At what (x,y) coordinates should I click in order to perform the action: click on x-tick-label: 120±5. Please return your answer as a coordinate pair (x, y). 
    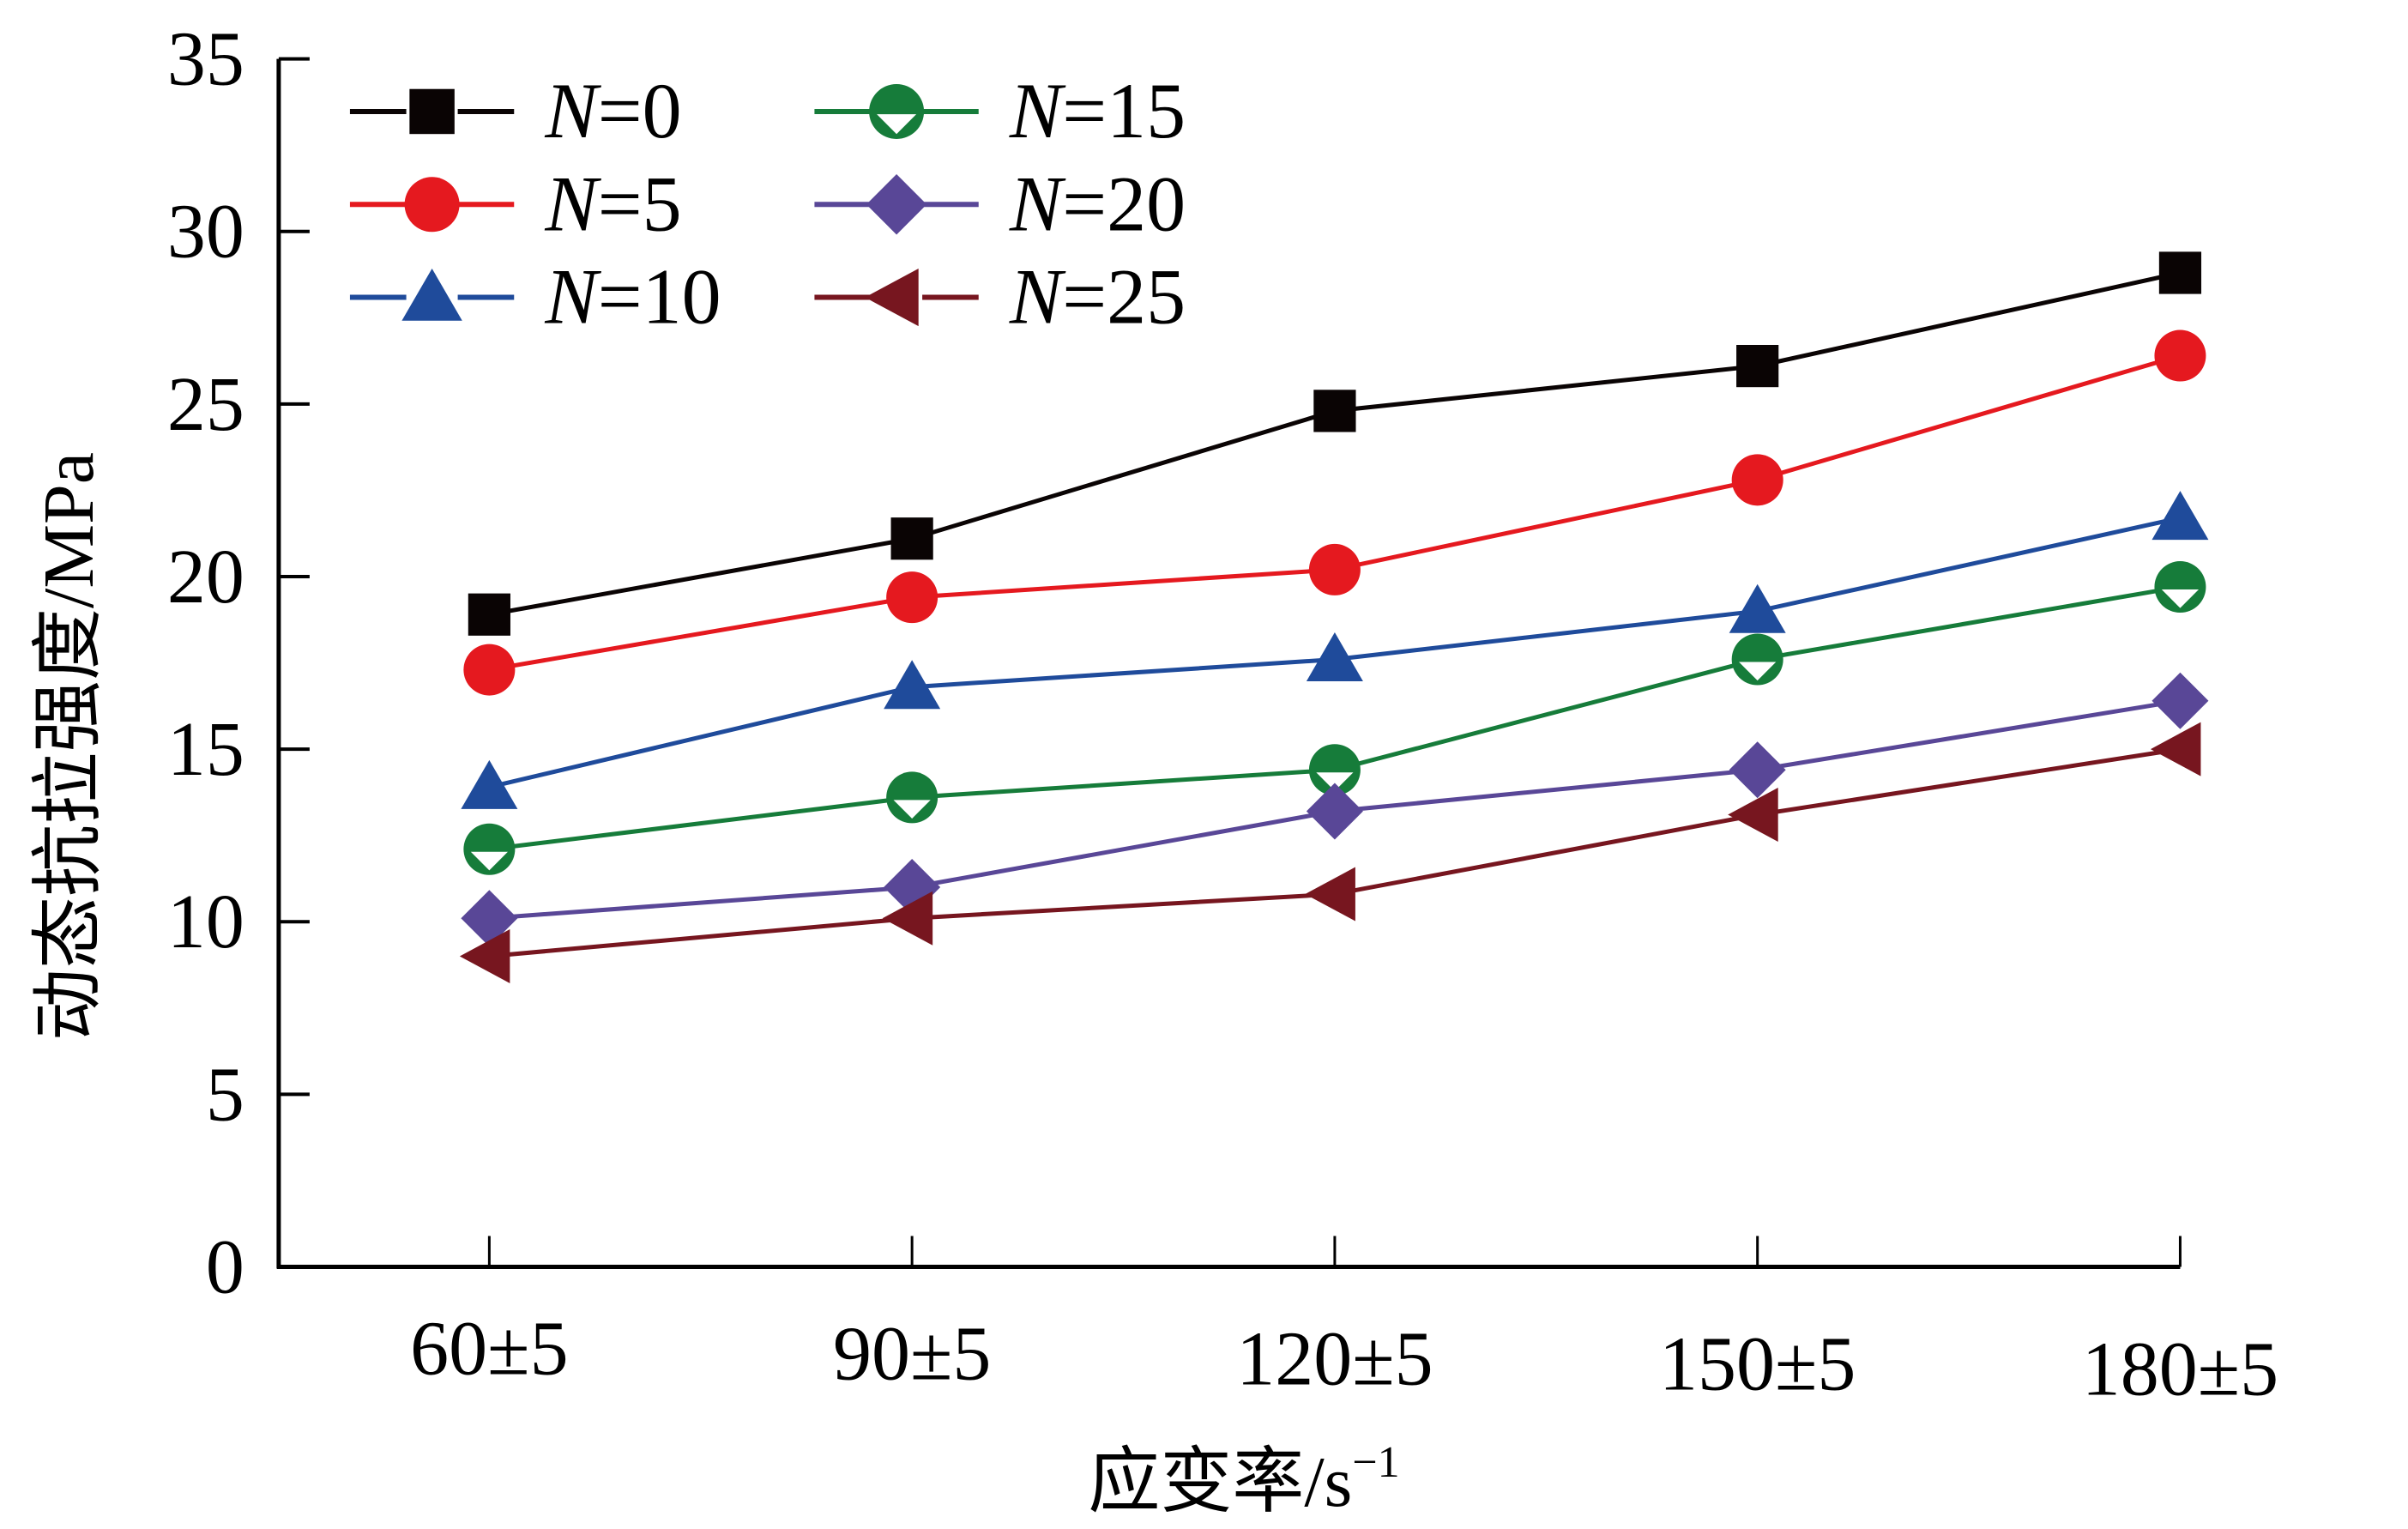
    Looking at the image, I should click on (1335, 1358).